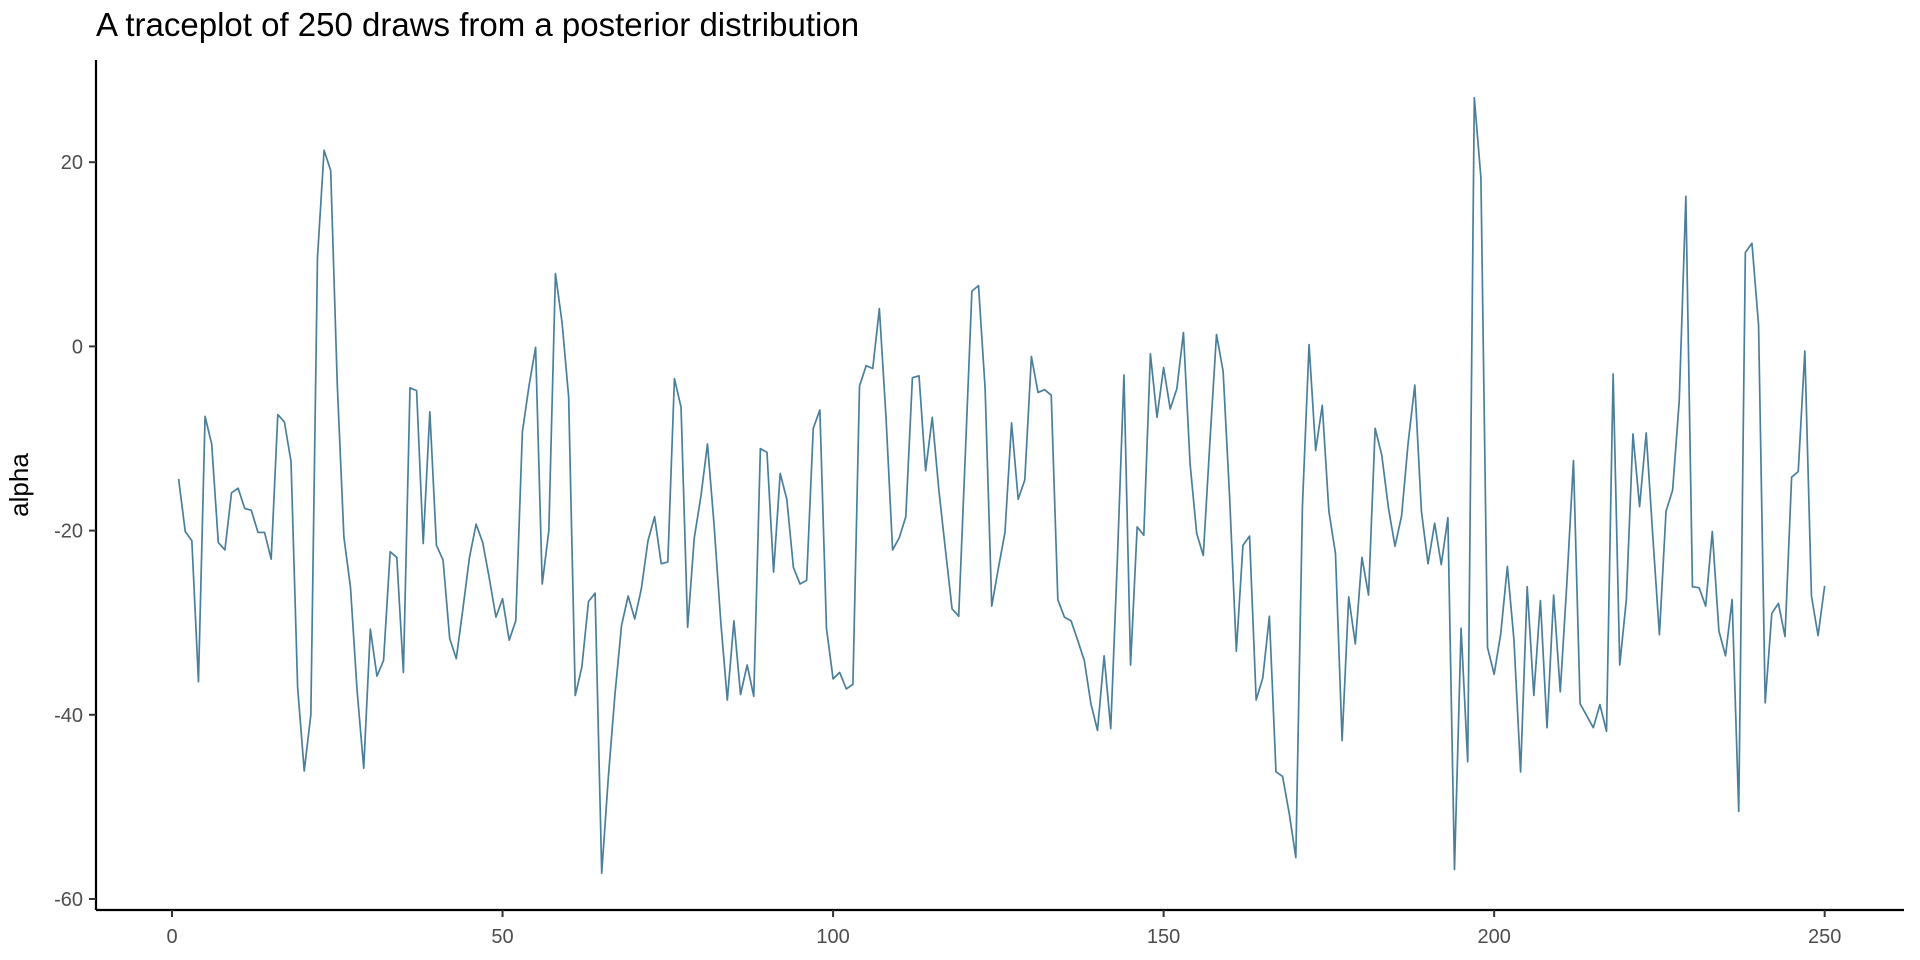 The height and width of the screenshot is (960, 1920). Describe the element at coordinates (502, 937) in the screenshot. I see `x-tick-label: 50` at that location.